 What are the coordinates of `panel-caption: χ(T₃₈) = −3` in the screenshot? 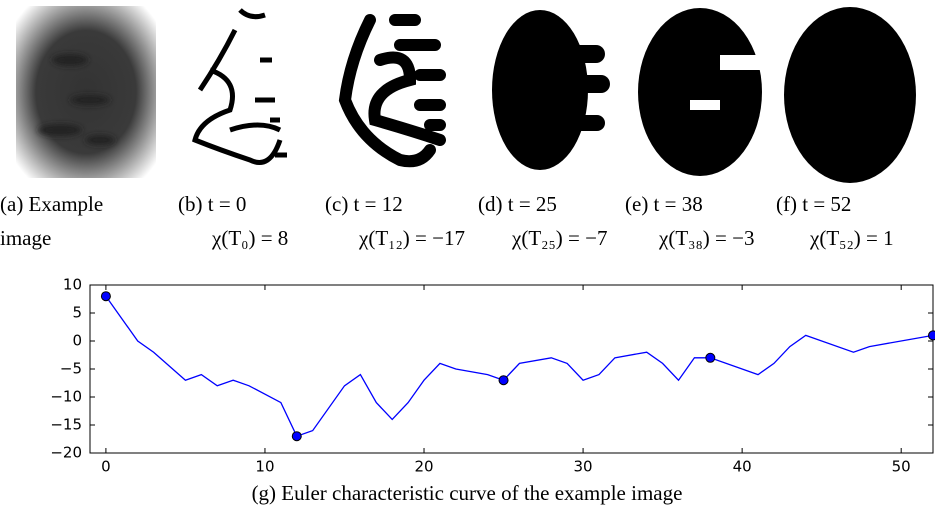 It's located at (706, 238).